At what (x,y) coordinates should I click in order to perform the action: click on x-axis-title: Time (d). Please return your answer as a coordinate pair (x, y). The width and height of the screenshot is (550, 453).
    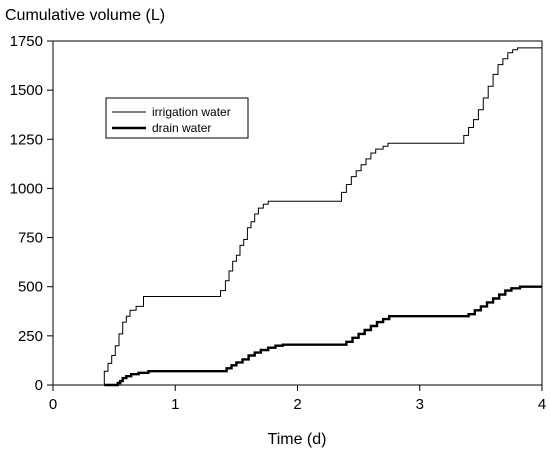
    Looking at the image, I should click on (297, 439).